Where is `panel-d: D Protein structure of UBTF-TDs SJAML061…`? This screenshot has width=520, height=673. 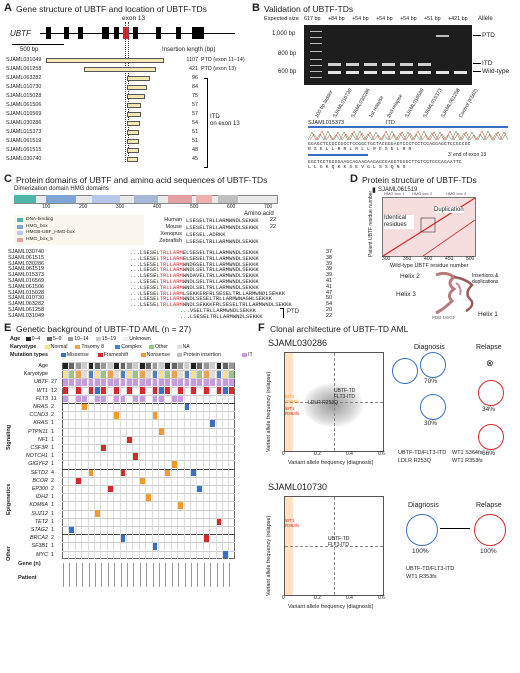
panel-d: D Protein structure of UBTF-TDs SJAML061… is located at coordinates (434, 248).